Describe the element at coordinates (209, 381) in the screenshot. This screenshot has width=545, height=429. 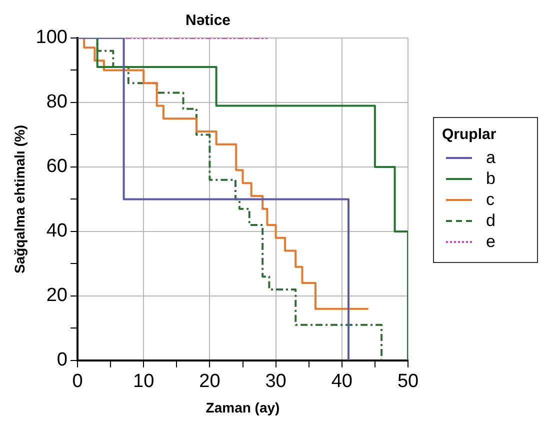
I see `x-tick-label: 20` at that location.